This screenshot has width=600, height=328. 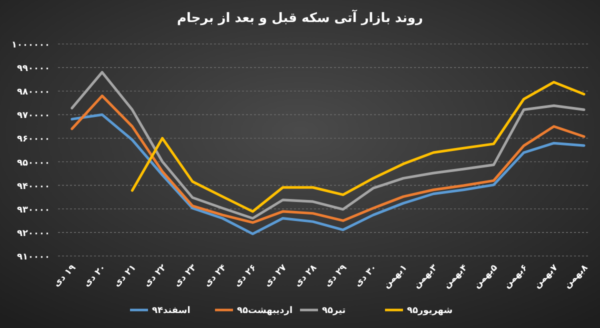 What do you see at coordinates (33, 93) in the screenshot?
I see `y-tick-label: ۹۸۰۰۰۰` at bounding box center [33, 93].